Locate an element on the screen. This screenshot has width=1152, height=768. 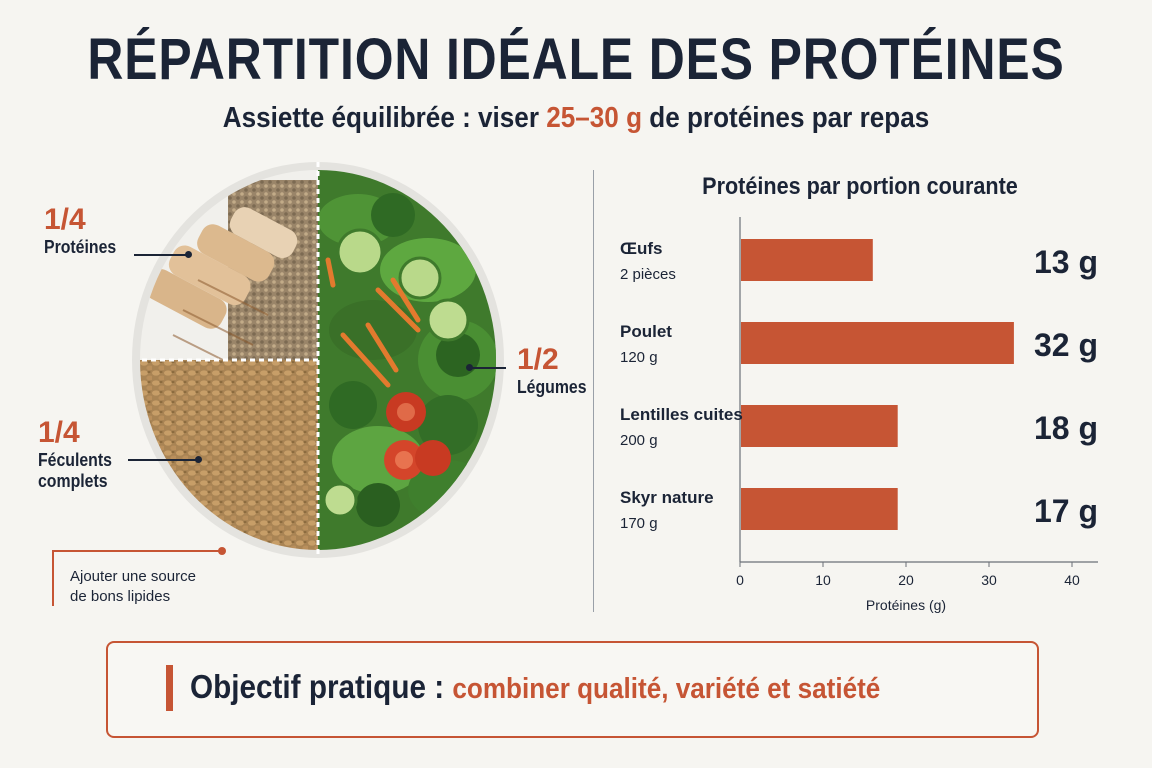
chart-portion-label: 200 g is located at coordinates (639, 440).